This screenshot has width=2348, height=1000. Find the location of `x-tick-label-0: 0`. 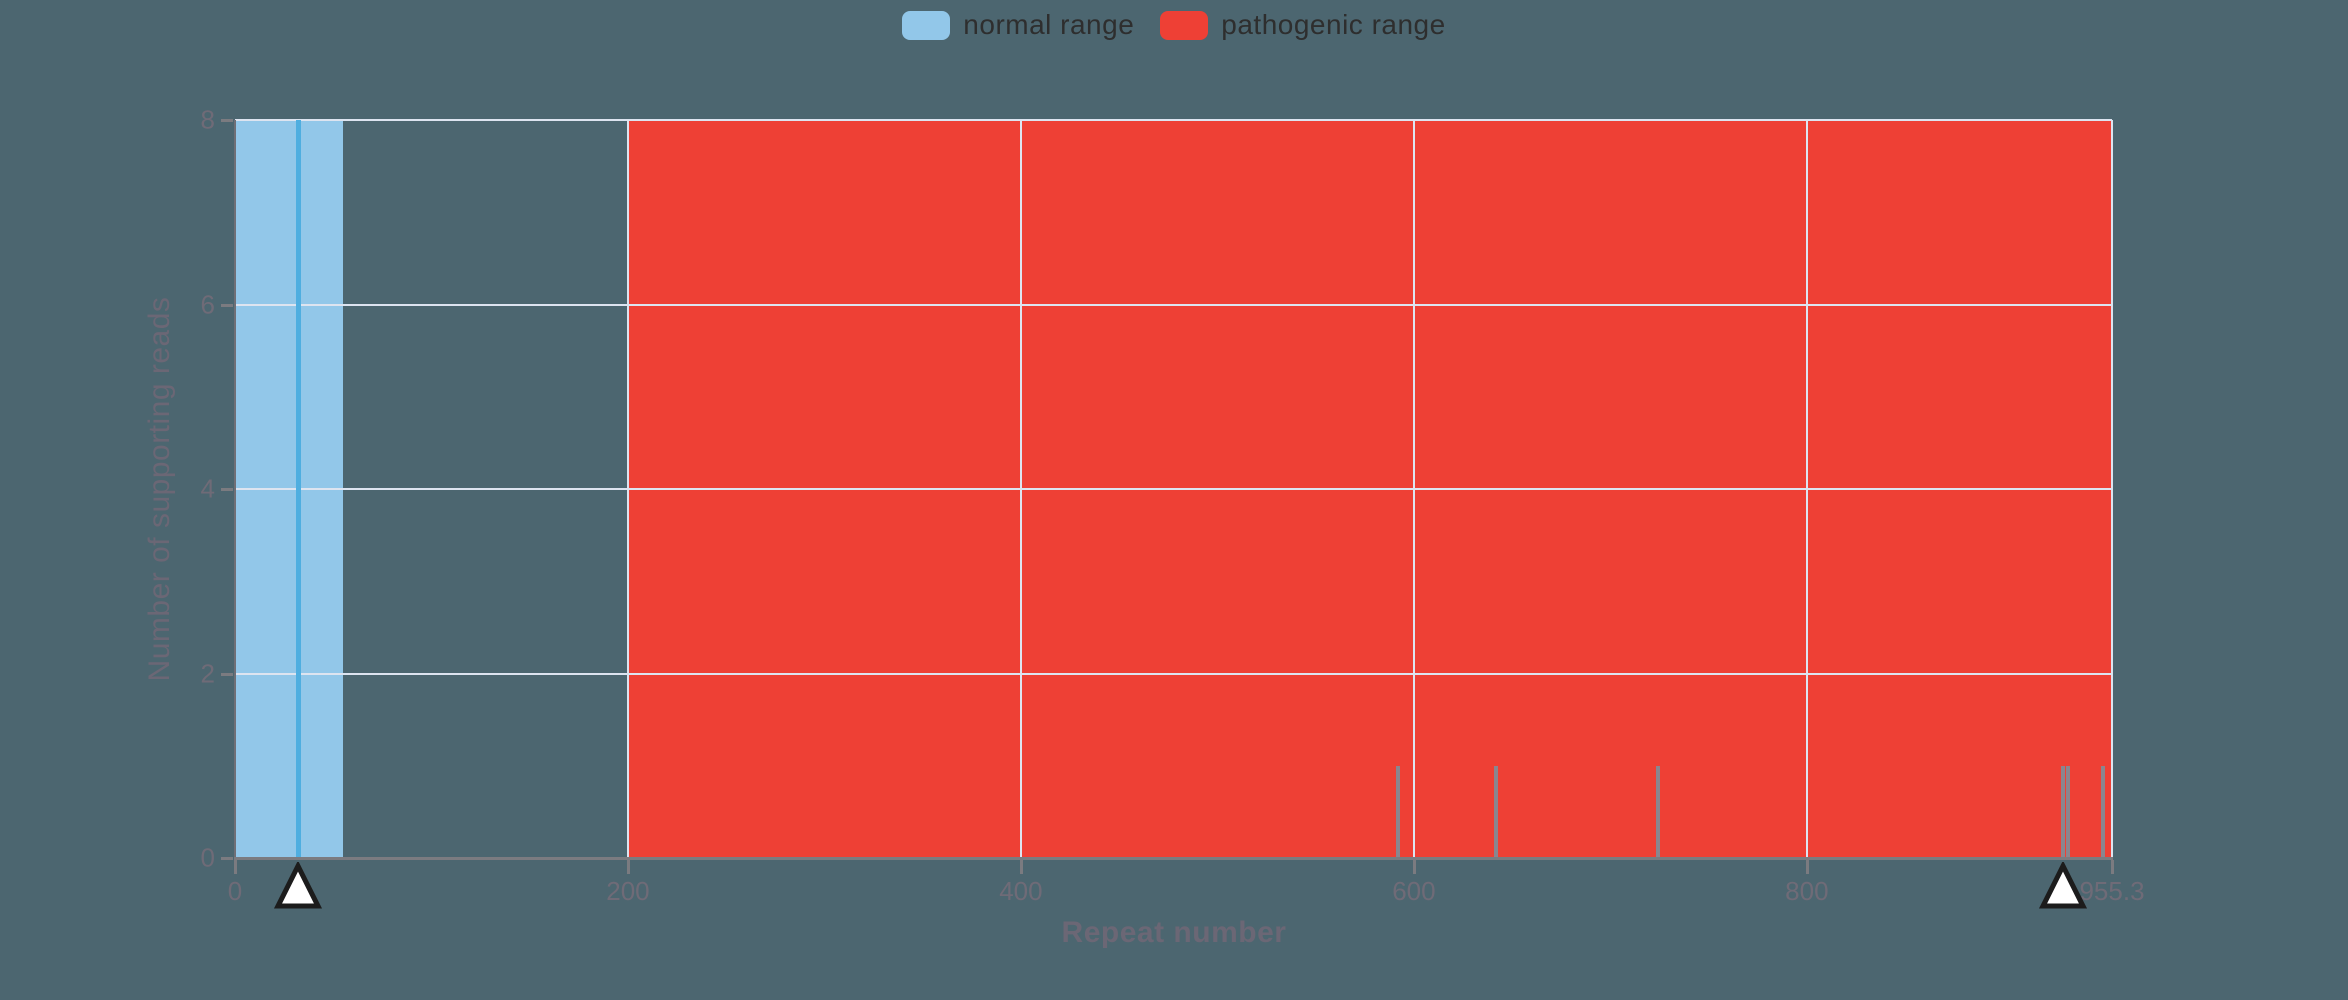

x-tick-label-0: 0 is located at coordinates (235, 891).